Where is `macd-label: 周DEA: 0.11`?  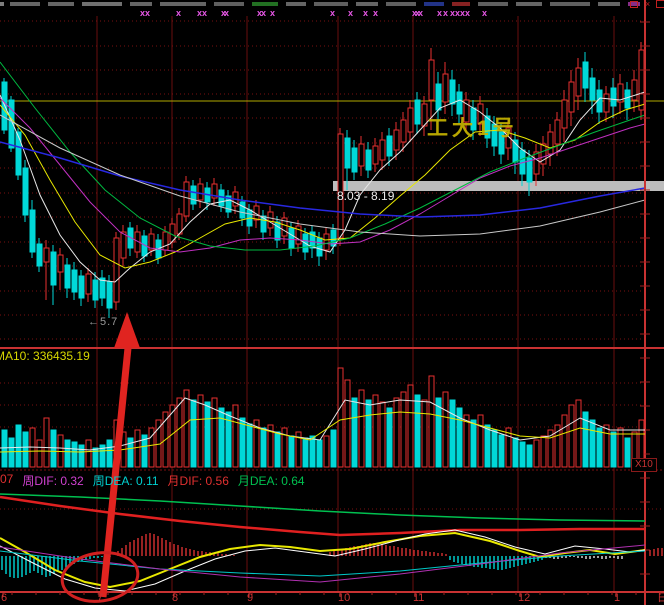
macd-label: 周DEA: 0.11 is located at coordinates (125, 481).